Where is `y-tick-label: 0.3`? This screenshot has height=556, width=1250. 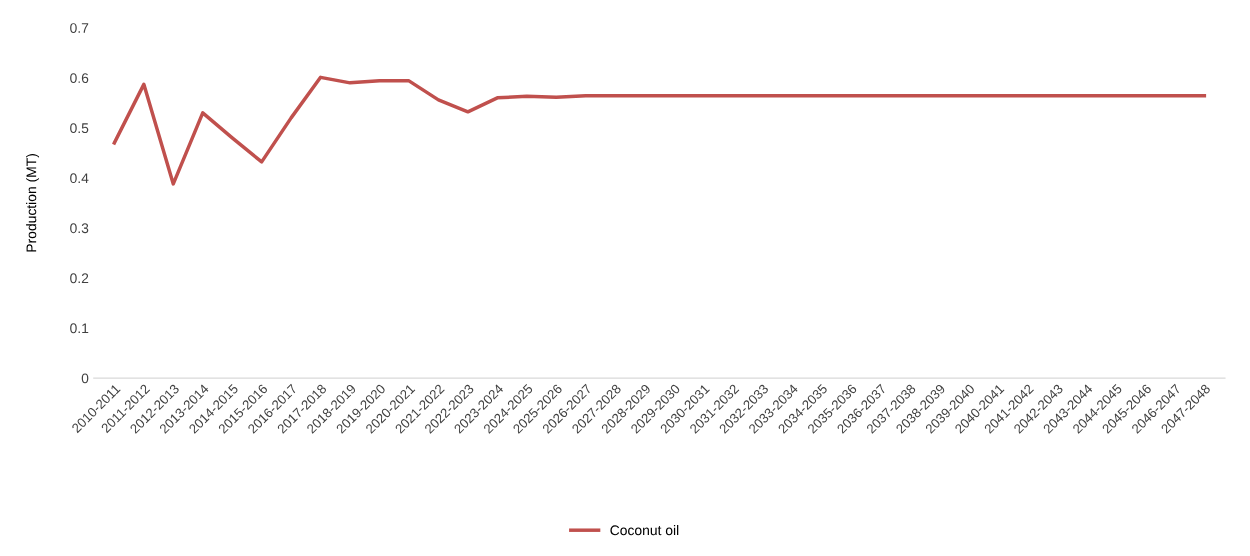 y-tick-label: 0.3 is located at coordinates (79, 228).